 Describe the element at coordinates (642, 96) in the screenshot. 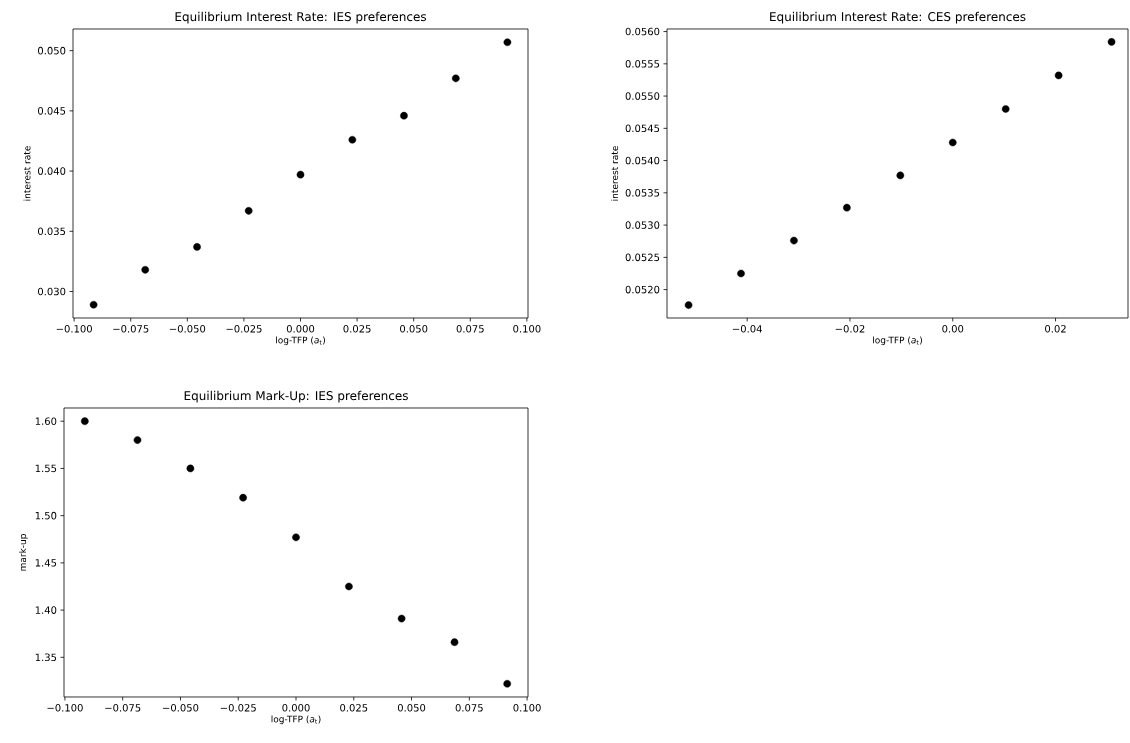

I see `y-tick-label: 0.0550` at that location.